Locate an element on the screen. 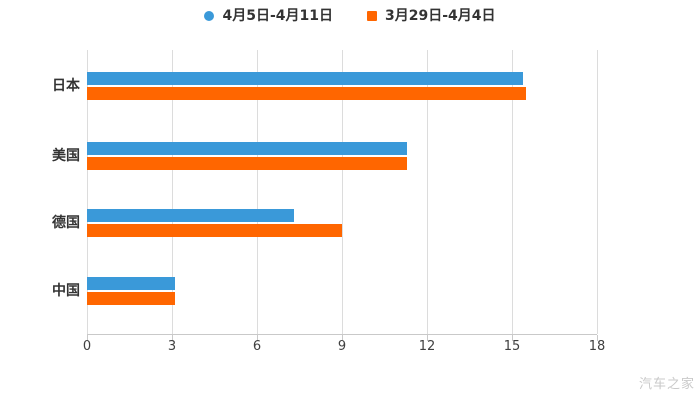 The width and height of the screenshot is (700, 400). watermark: 汽车之家 is located at coordinates (666, 384).